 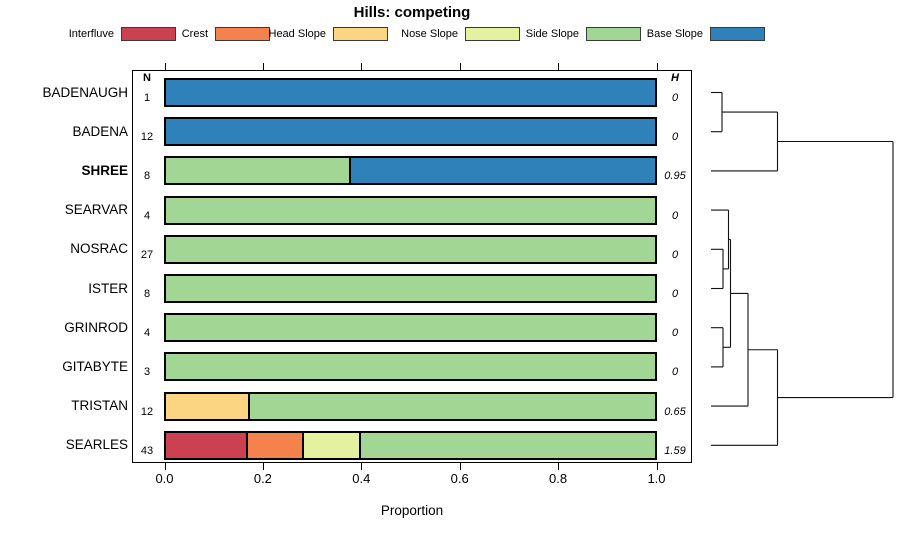 What do you see at coordinates (412, 12) in the screenshot?
I see `chart-title: Hills: competing` at bounding box center [412, 12].